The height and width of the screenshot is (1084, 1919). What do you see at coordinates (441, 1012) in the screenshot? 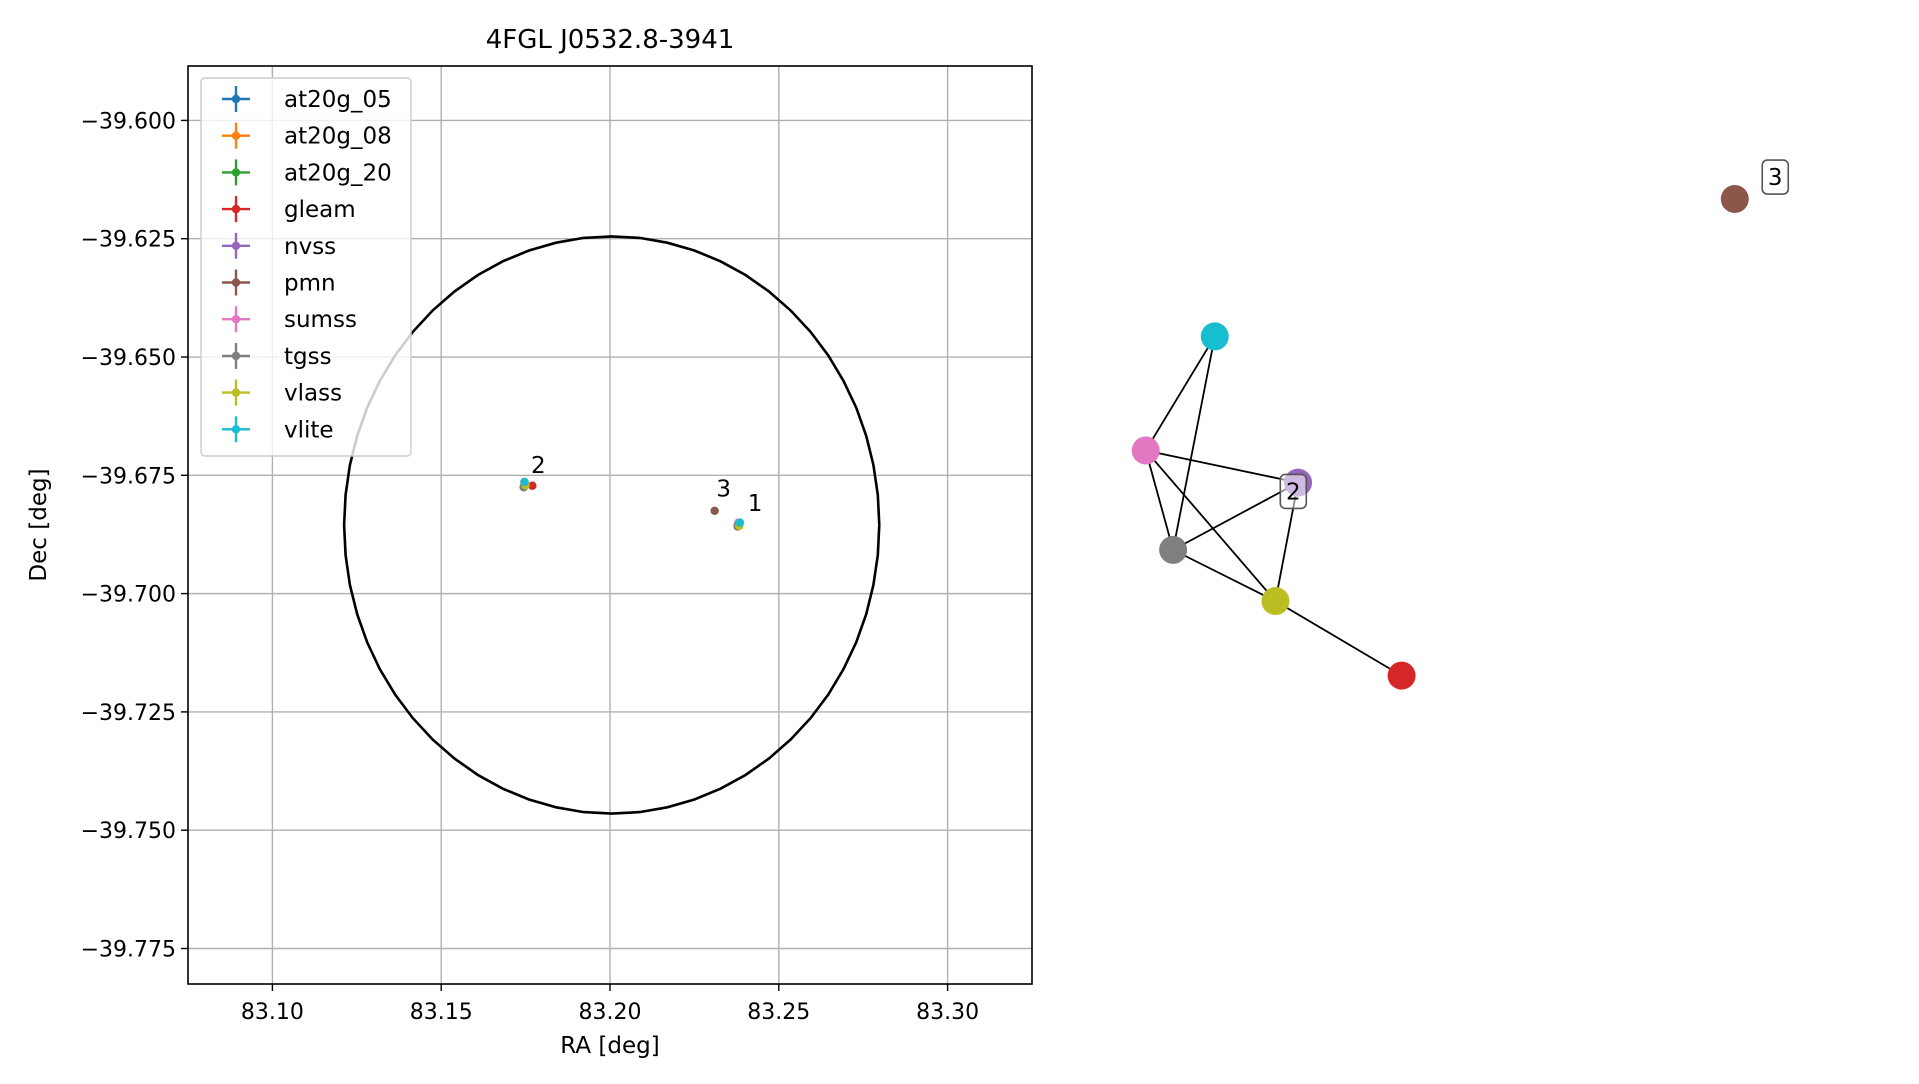
I see `x-tick-label: 83.15` at bounding box center [441, 1012].